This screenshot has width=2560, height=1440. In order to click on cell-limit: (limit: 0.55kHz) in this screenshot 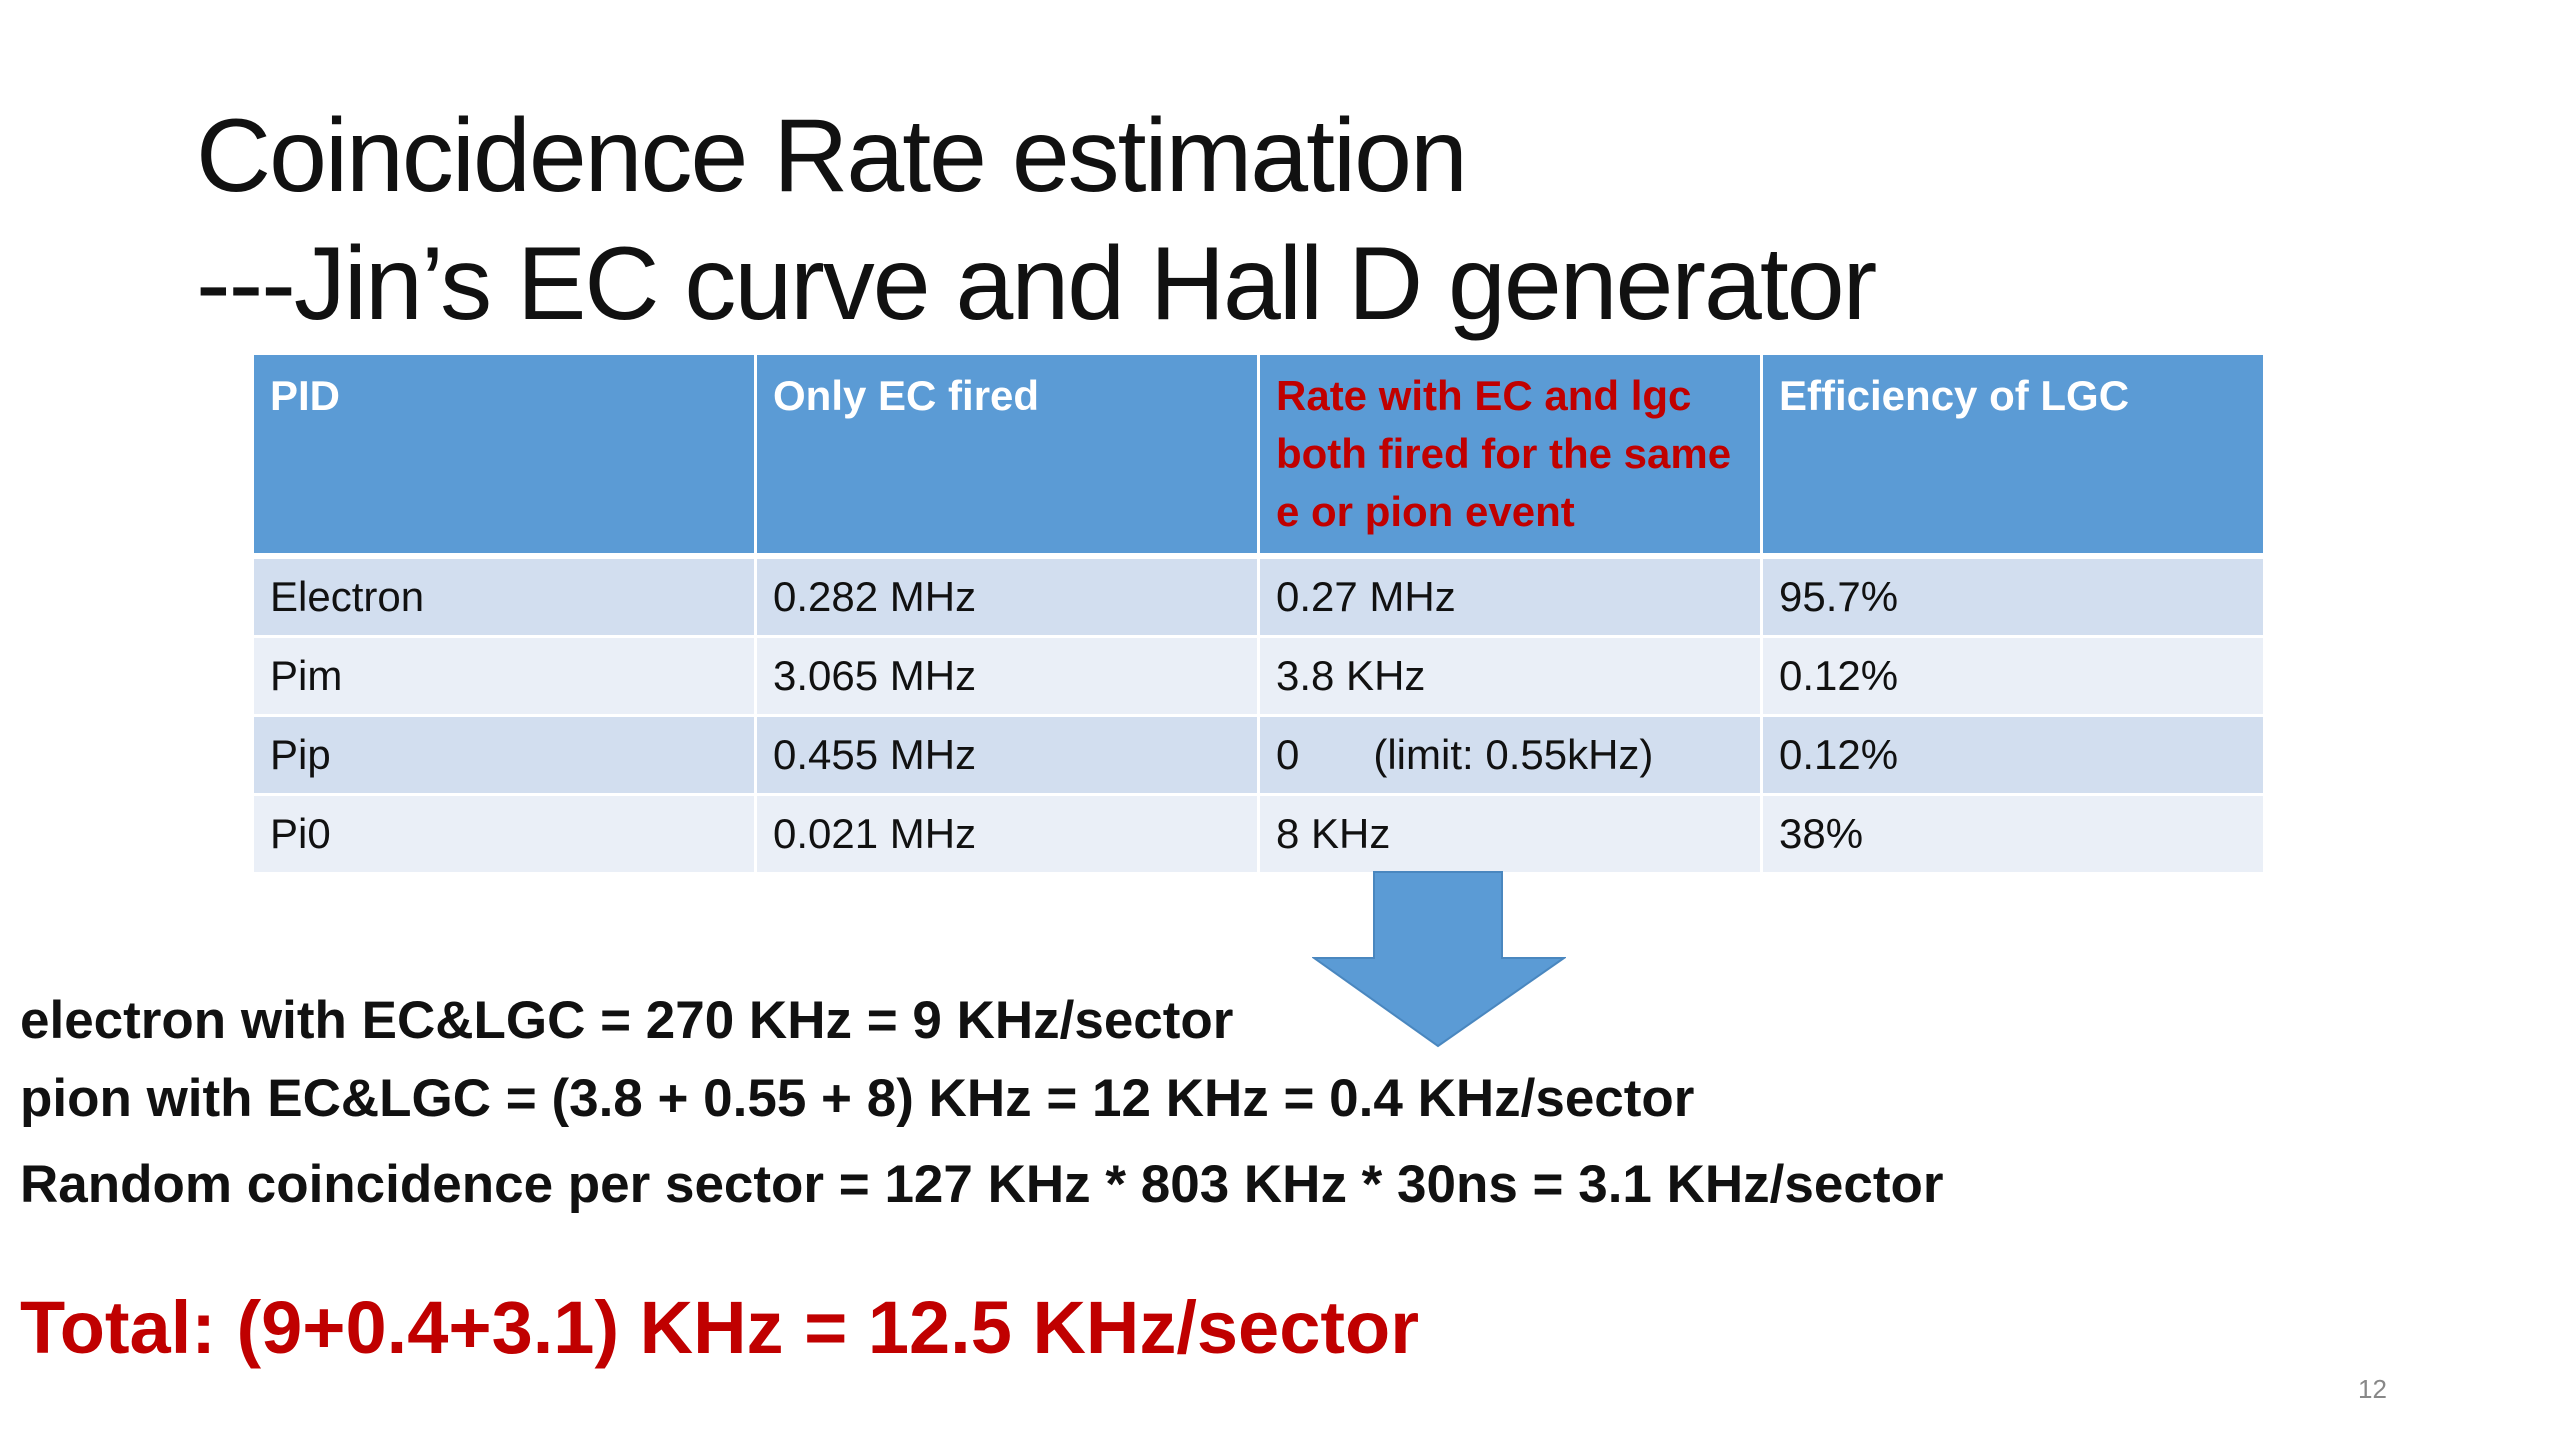, I will do `click(1513, 754)`.